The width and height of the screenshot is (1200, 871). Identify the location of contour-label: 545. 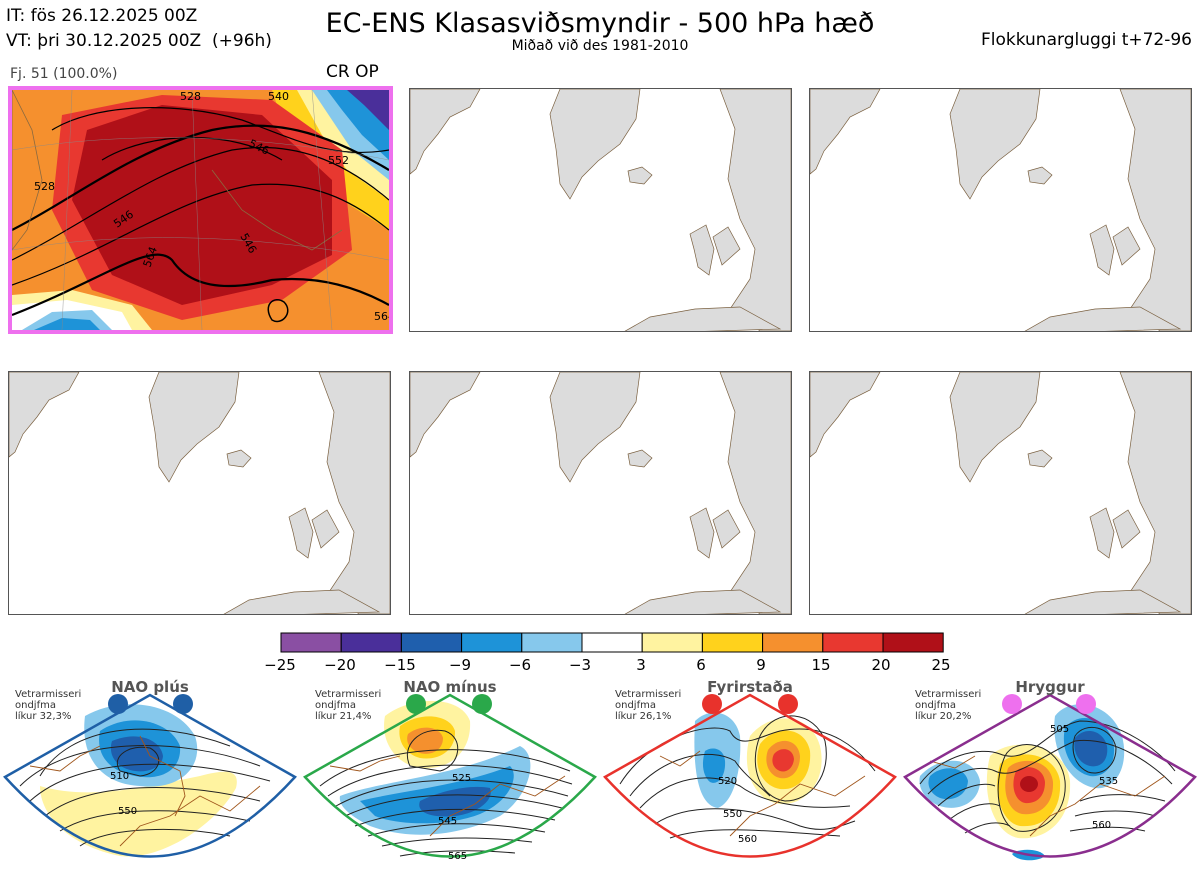
(447, 821).